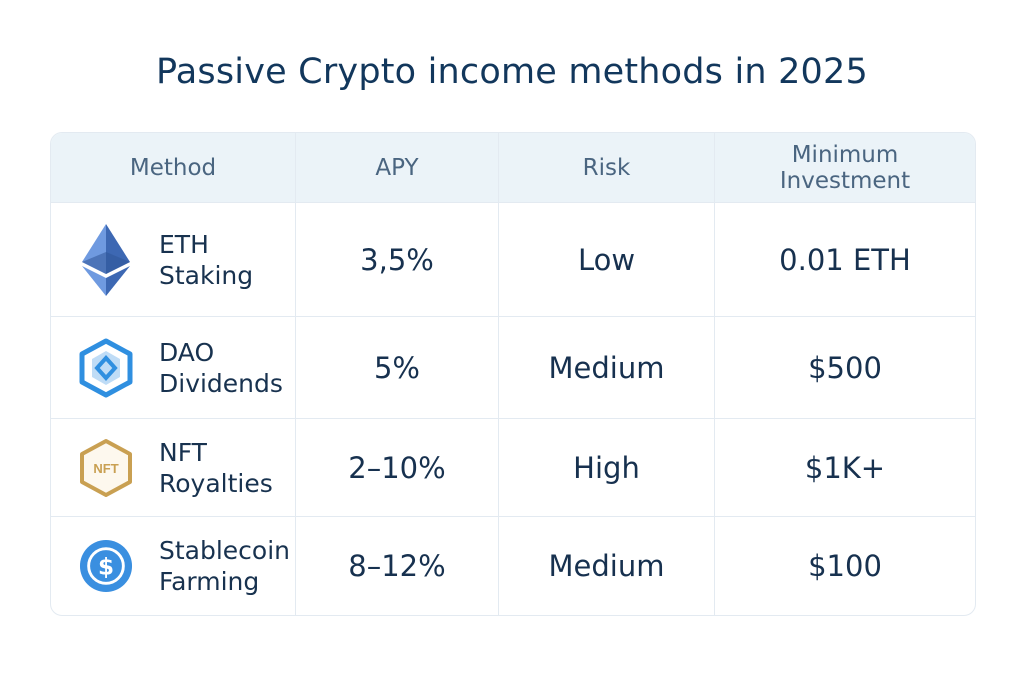 This screenshot has height=683, width=1024. I want to click on method-name-line1: Stablecoin, so click(225, 550).